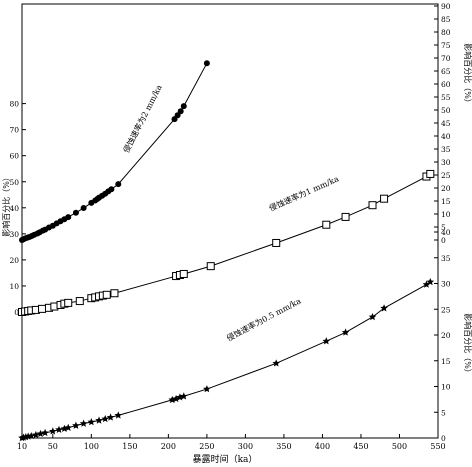  I want to click on right-top-tick-label-5: 5, so click(443, 227).